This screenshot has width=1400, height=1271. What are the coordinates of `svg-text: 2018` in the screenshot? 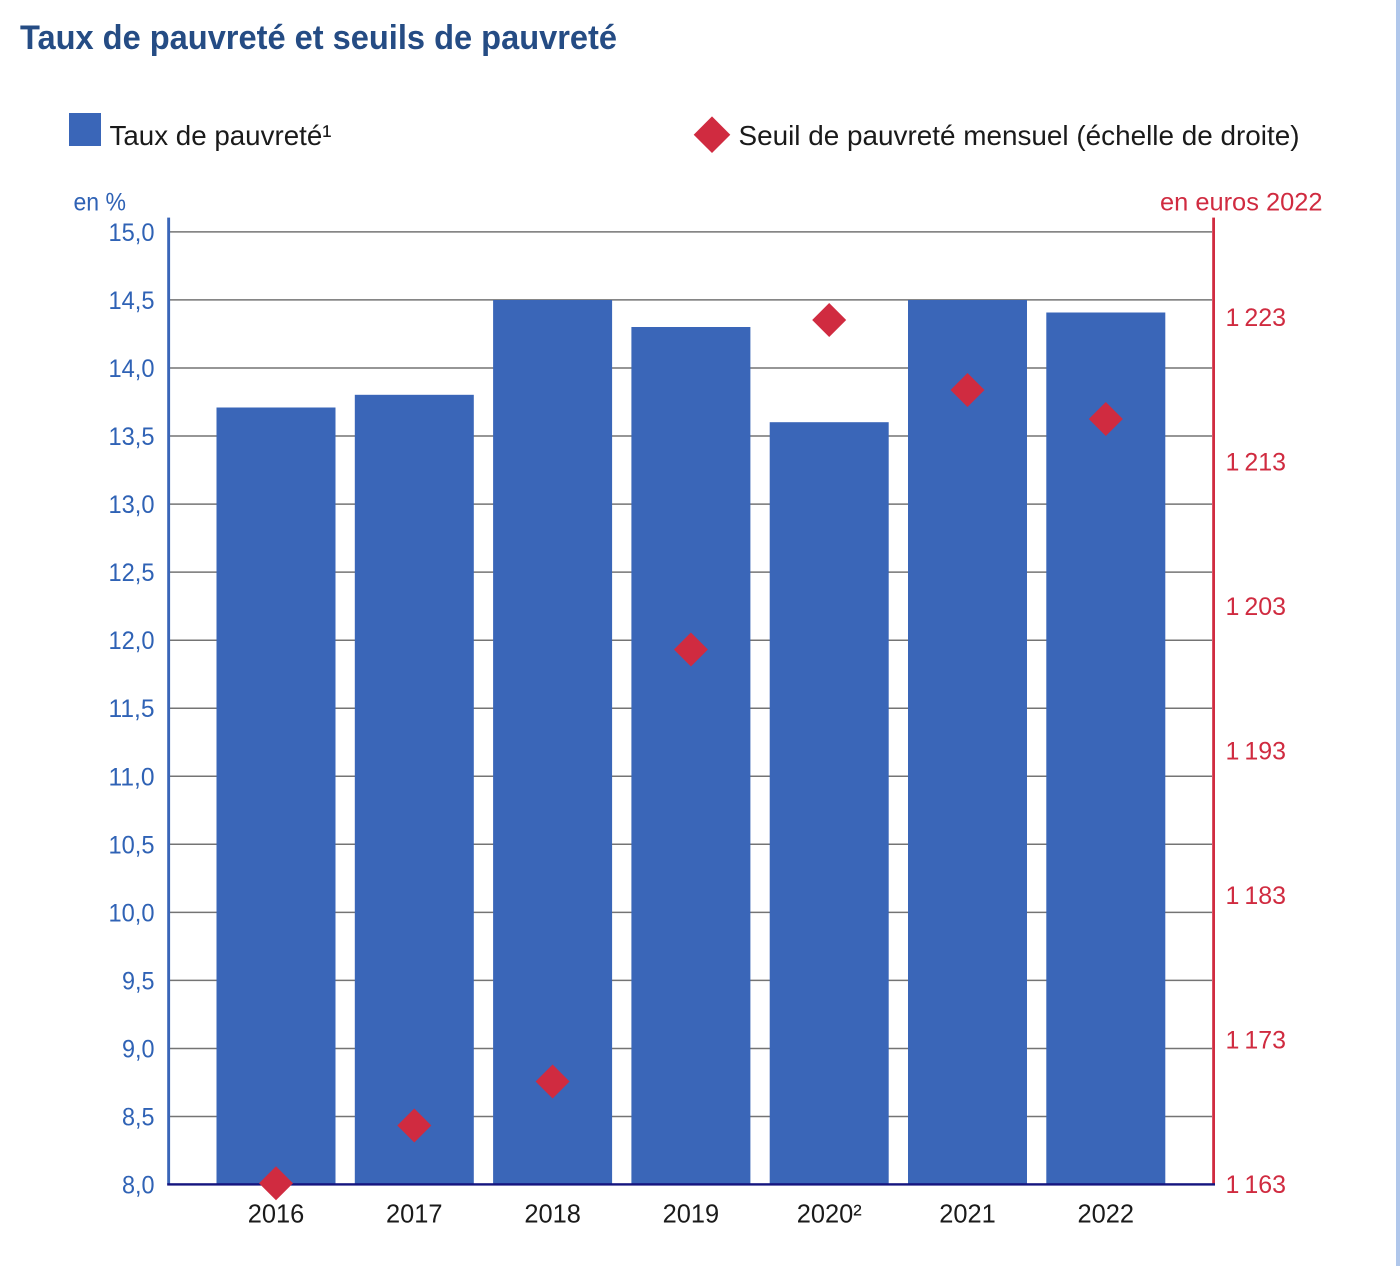 It's located at (552, 1215).